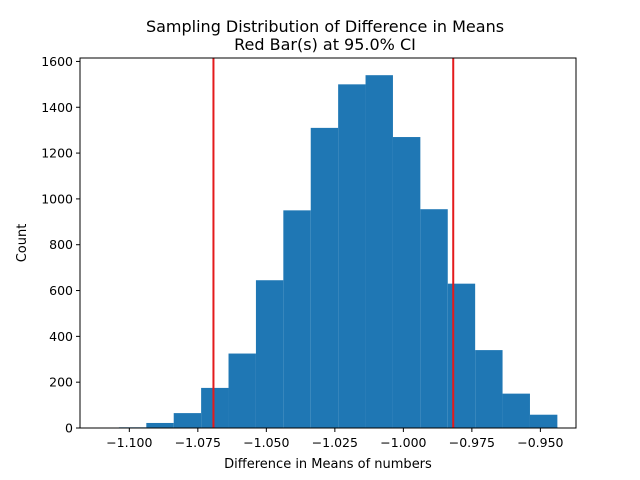 The height and width of the screenshot is (480, 640). I want to click on y-axis: 0 200 400 600 800 1000 1200 1400 1600, so click(60, 245).